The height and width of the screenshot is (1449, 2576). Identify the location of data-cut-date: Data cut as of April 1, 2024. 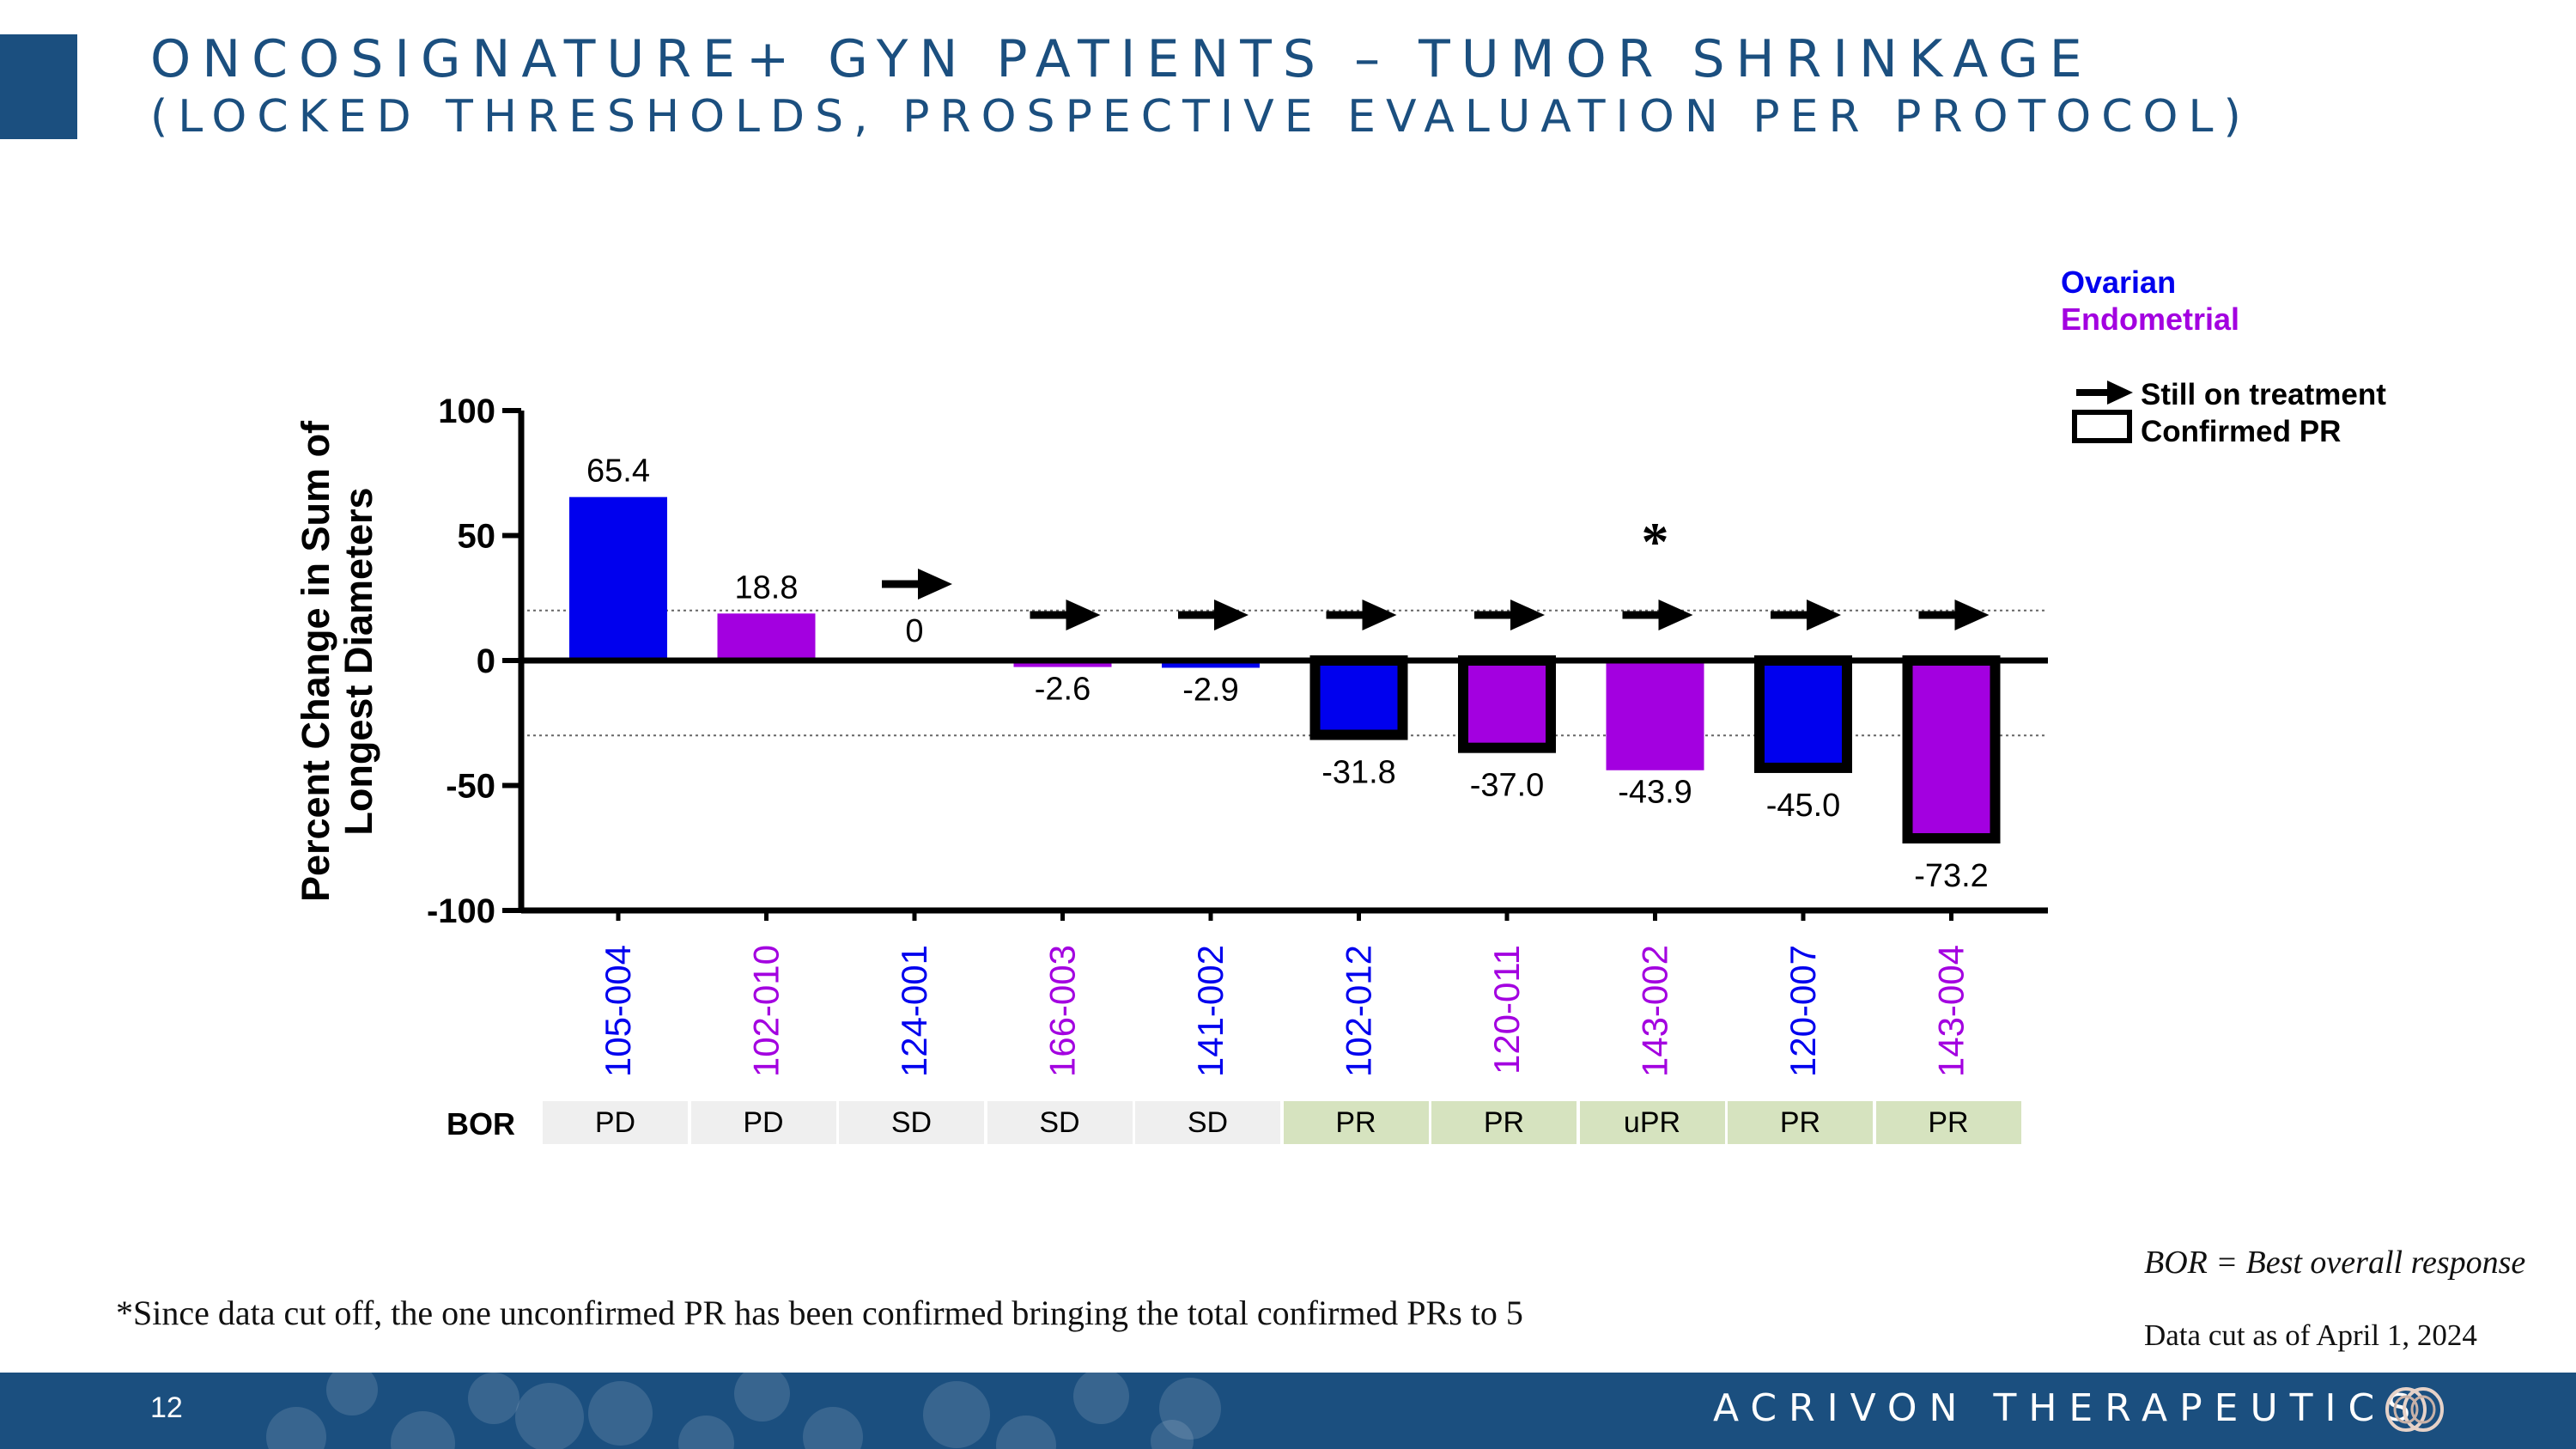
(2310, 1335).